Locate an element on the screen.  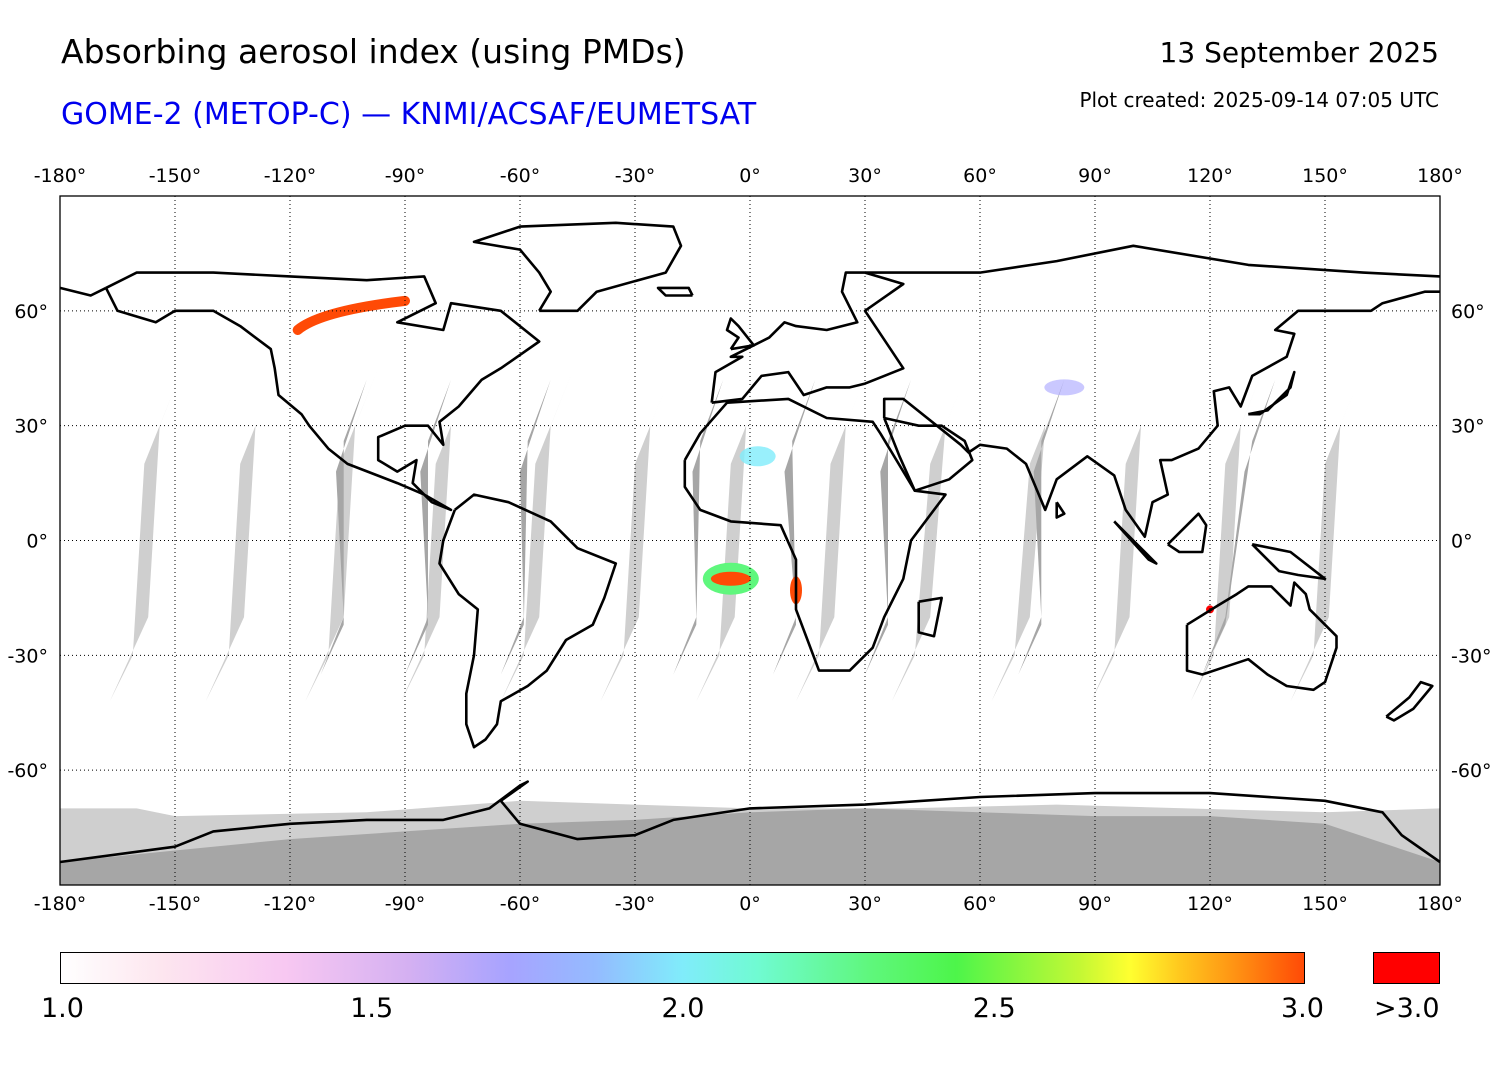
polar-dark is located at coordinates (750, 846).